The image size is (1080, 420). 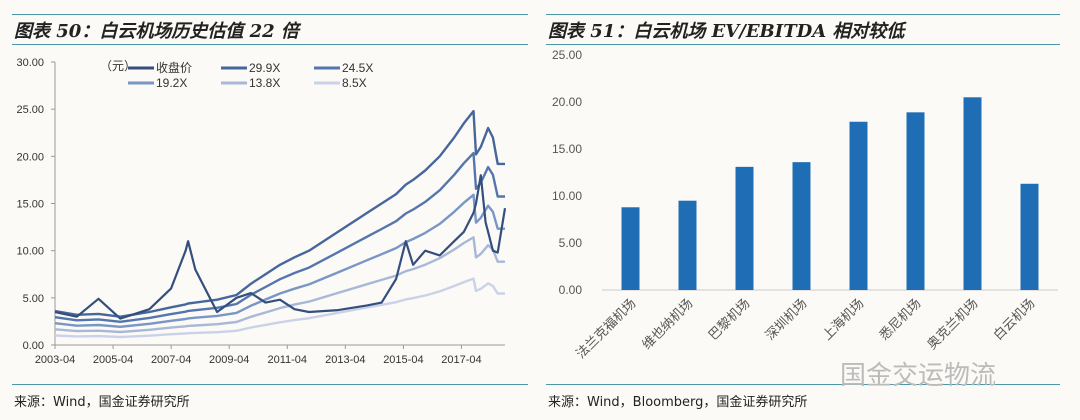 What do you see at coordinates (952, 324) in the screenshot?
I see `x-category-label: 奥克兰机场` at bounding box center [952, 324].